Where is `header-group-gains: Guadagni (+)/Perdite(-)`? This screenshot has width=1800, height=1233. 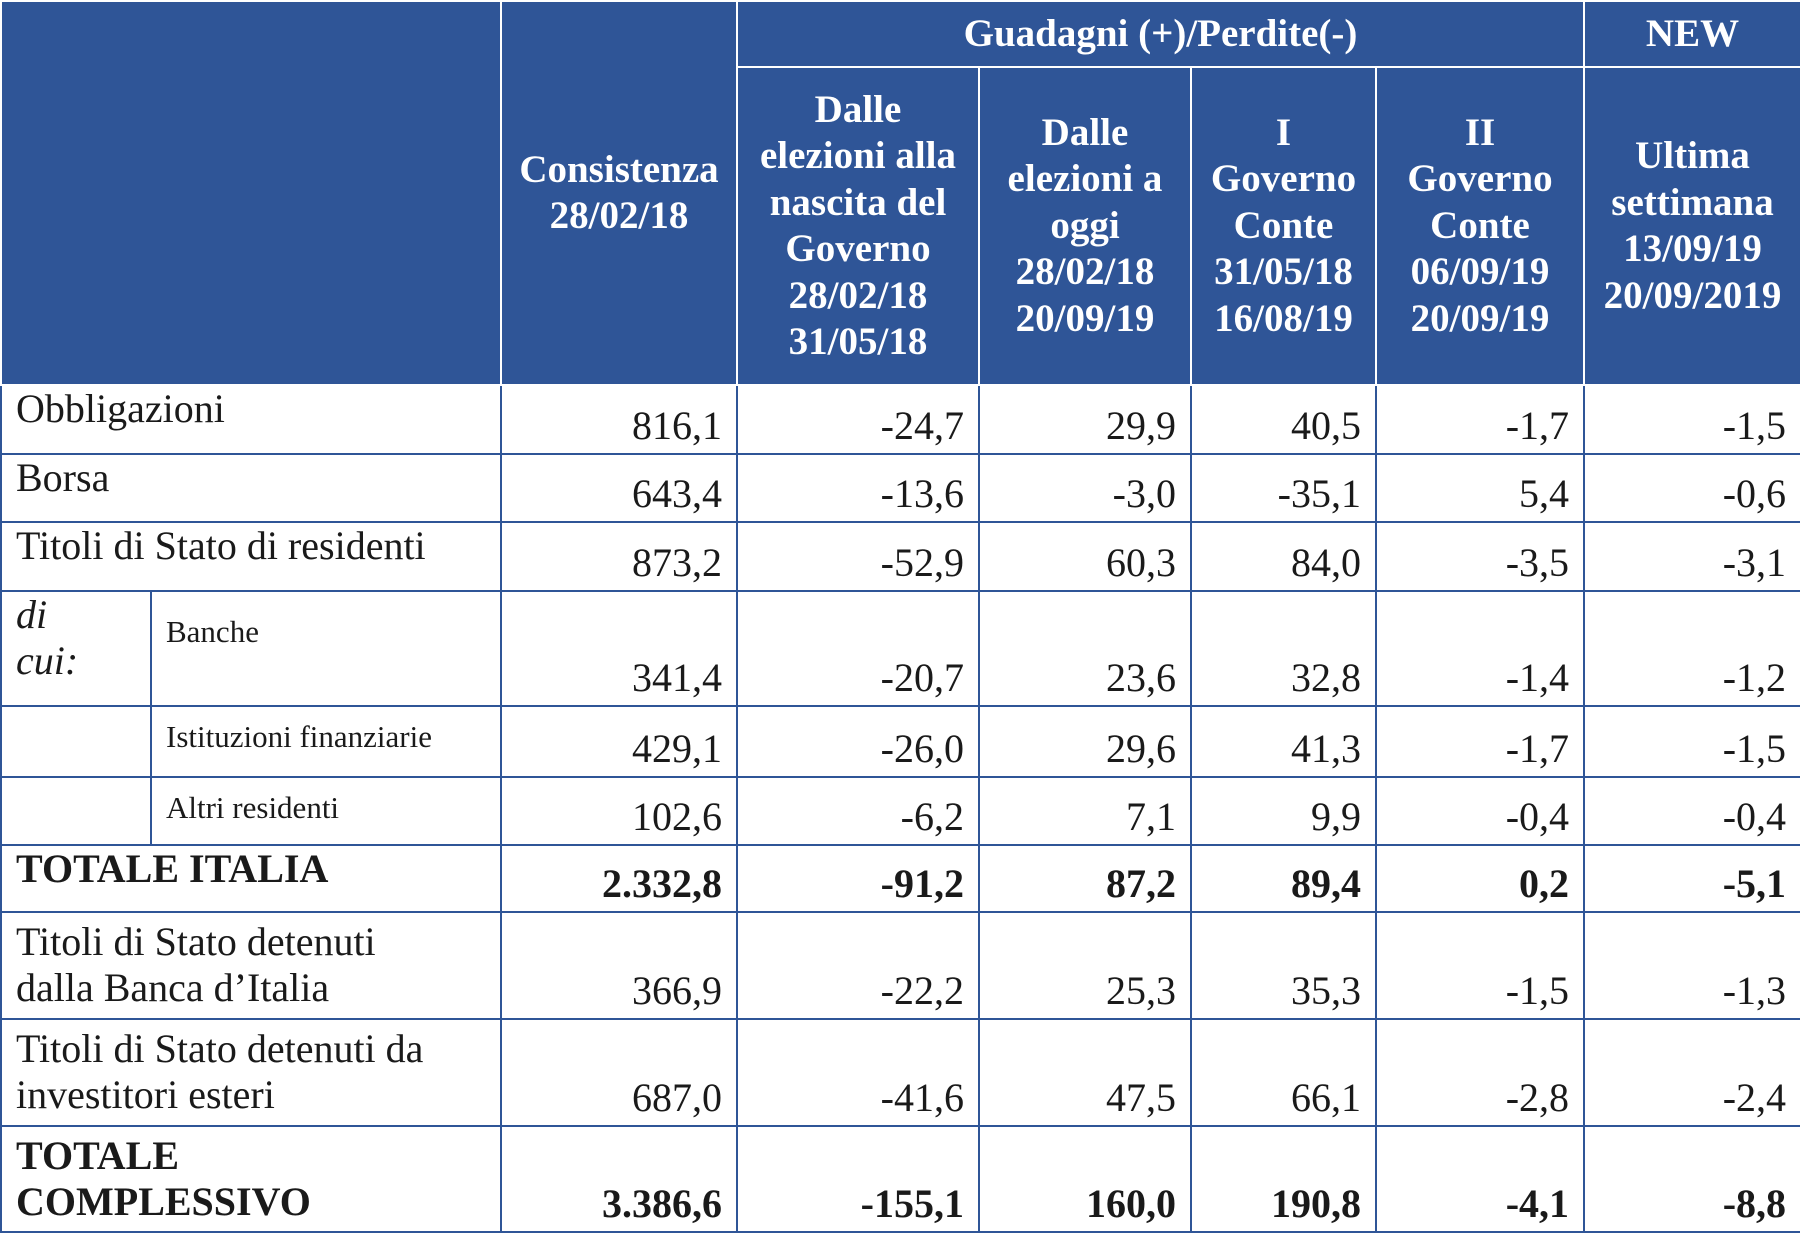
header-group-gains: Guadagni (+)/Perdite(-) is located at coordinates (1160, 34).